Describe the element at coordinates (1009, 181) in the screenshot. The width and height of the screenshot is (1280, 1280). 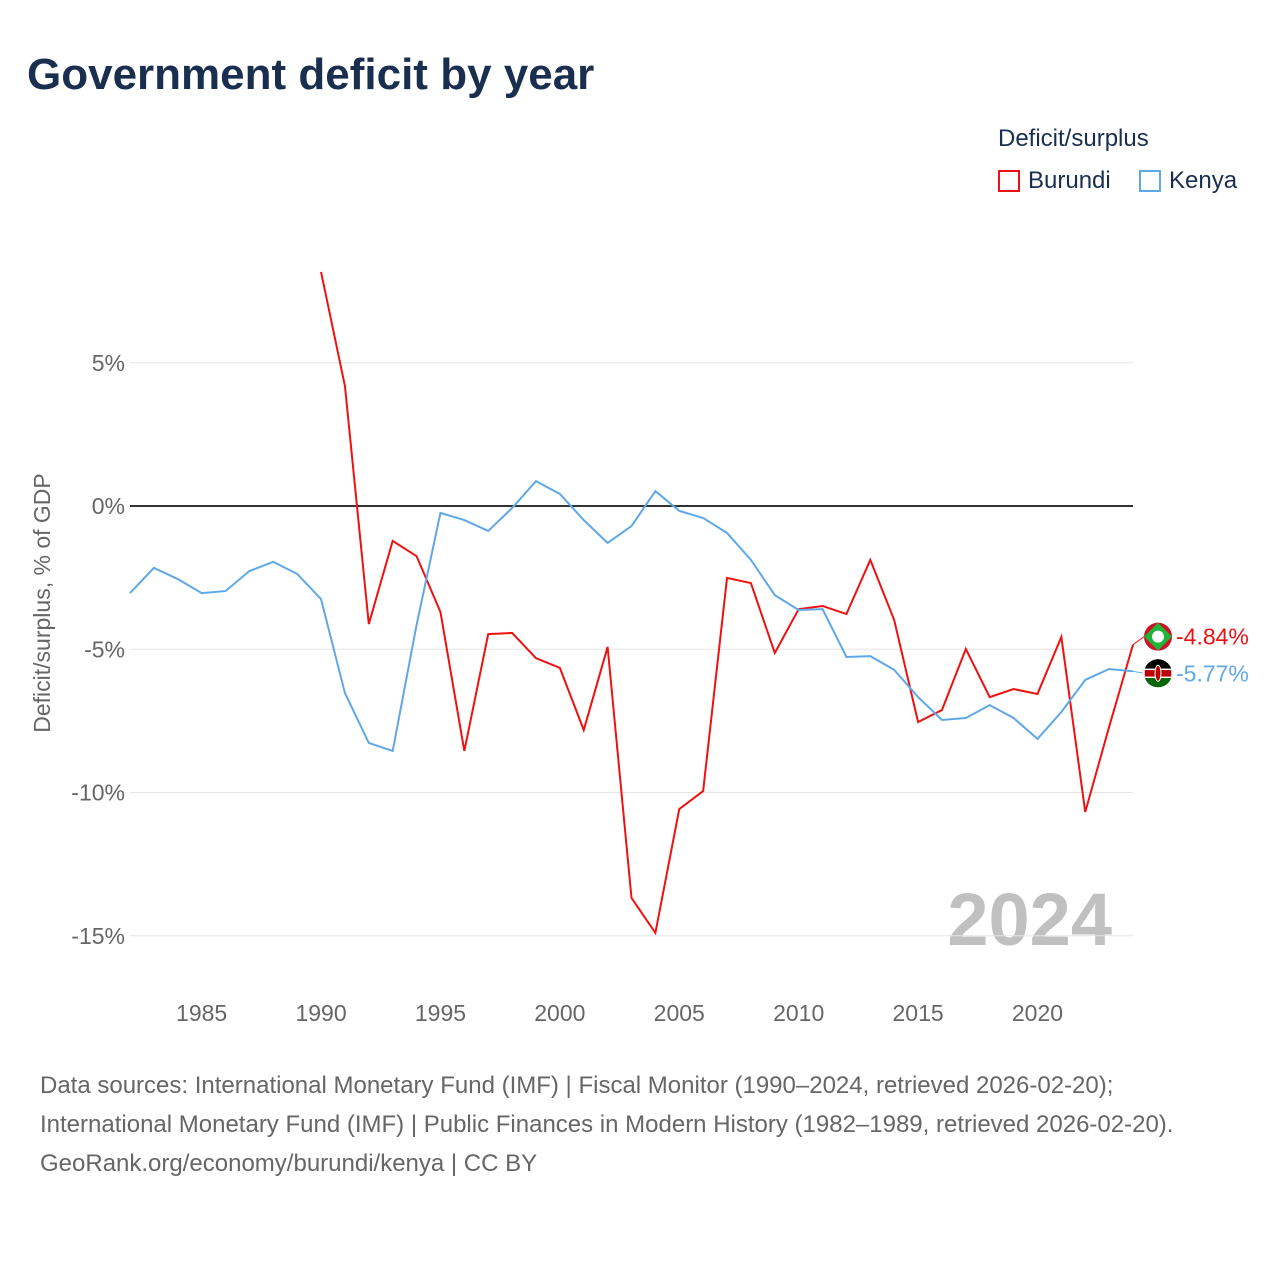
I see `legend-swatch-burundi` at that location.